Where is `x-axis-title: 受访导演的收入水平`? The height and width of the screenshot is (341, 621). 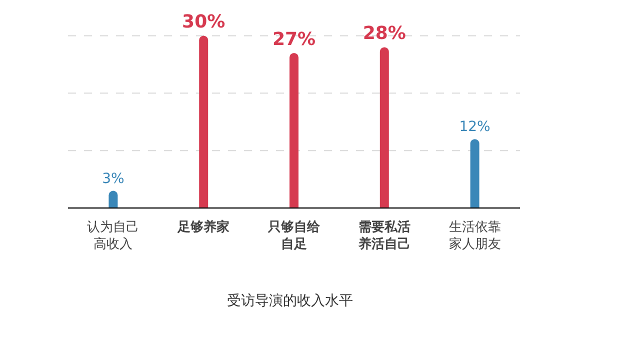
x-axis-title: 受访导演的收入水平 is located at coordinates (290, 301).